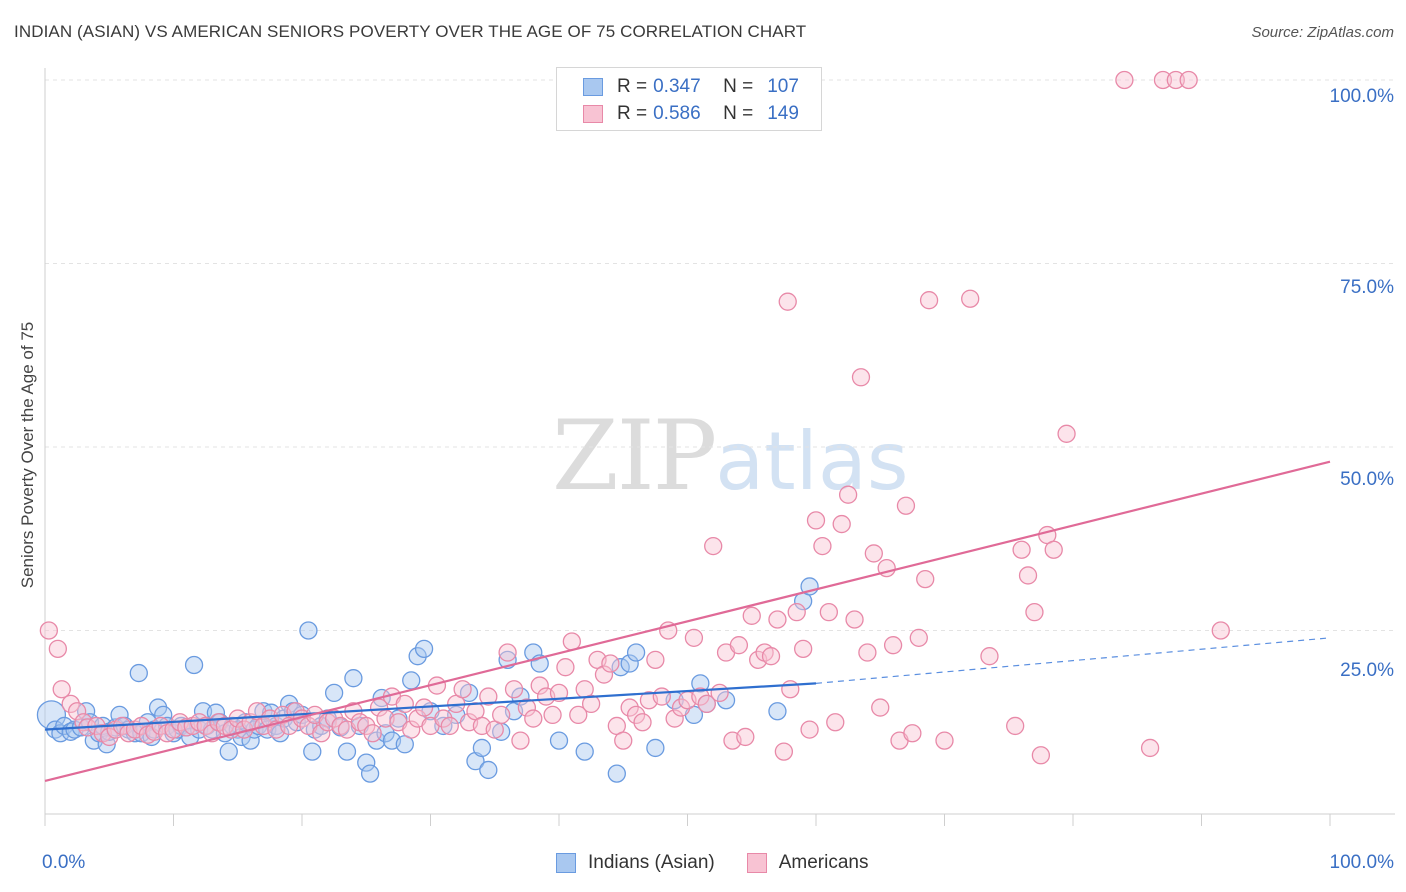 The height and width of the screenshot is (892, 1406). Describe the element at coordinates (635, 863) in the screenshot. I see `legend-item-indians: Indians (Asian)` at that location.